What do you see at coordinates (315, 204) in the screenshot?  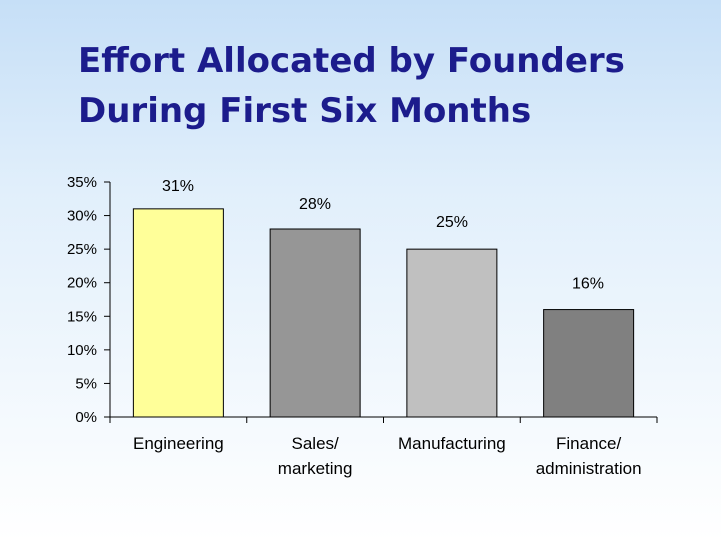 I see `data-label-1: 28%` at bounding box center [315, 204].